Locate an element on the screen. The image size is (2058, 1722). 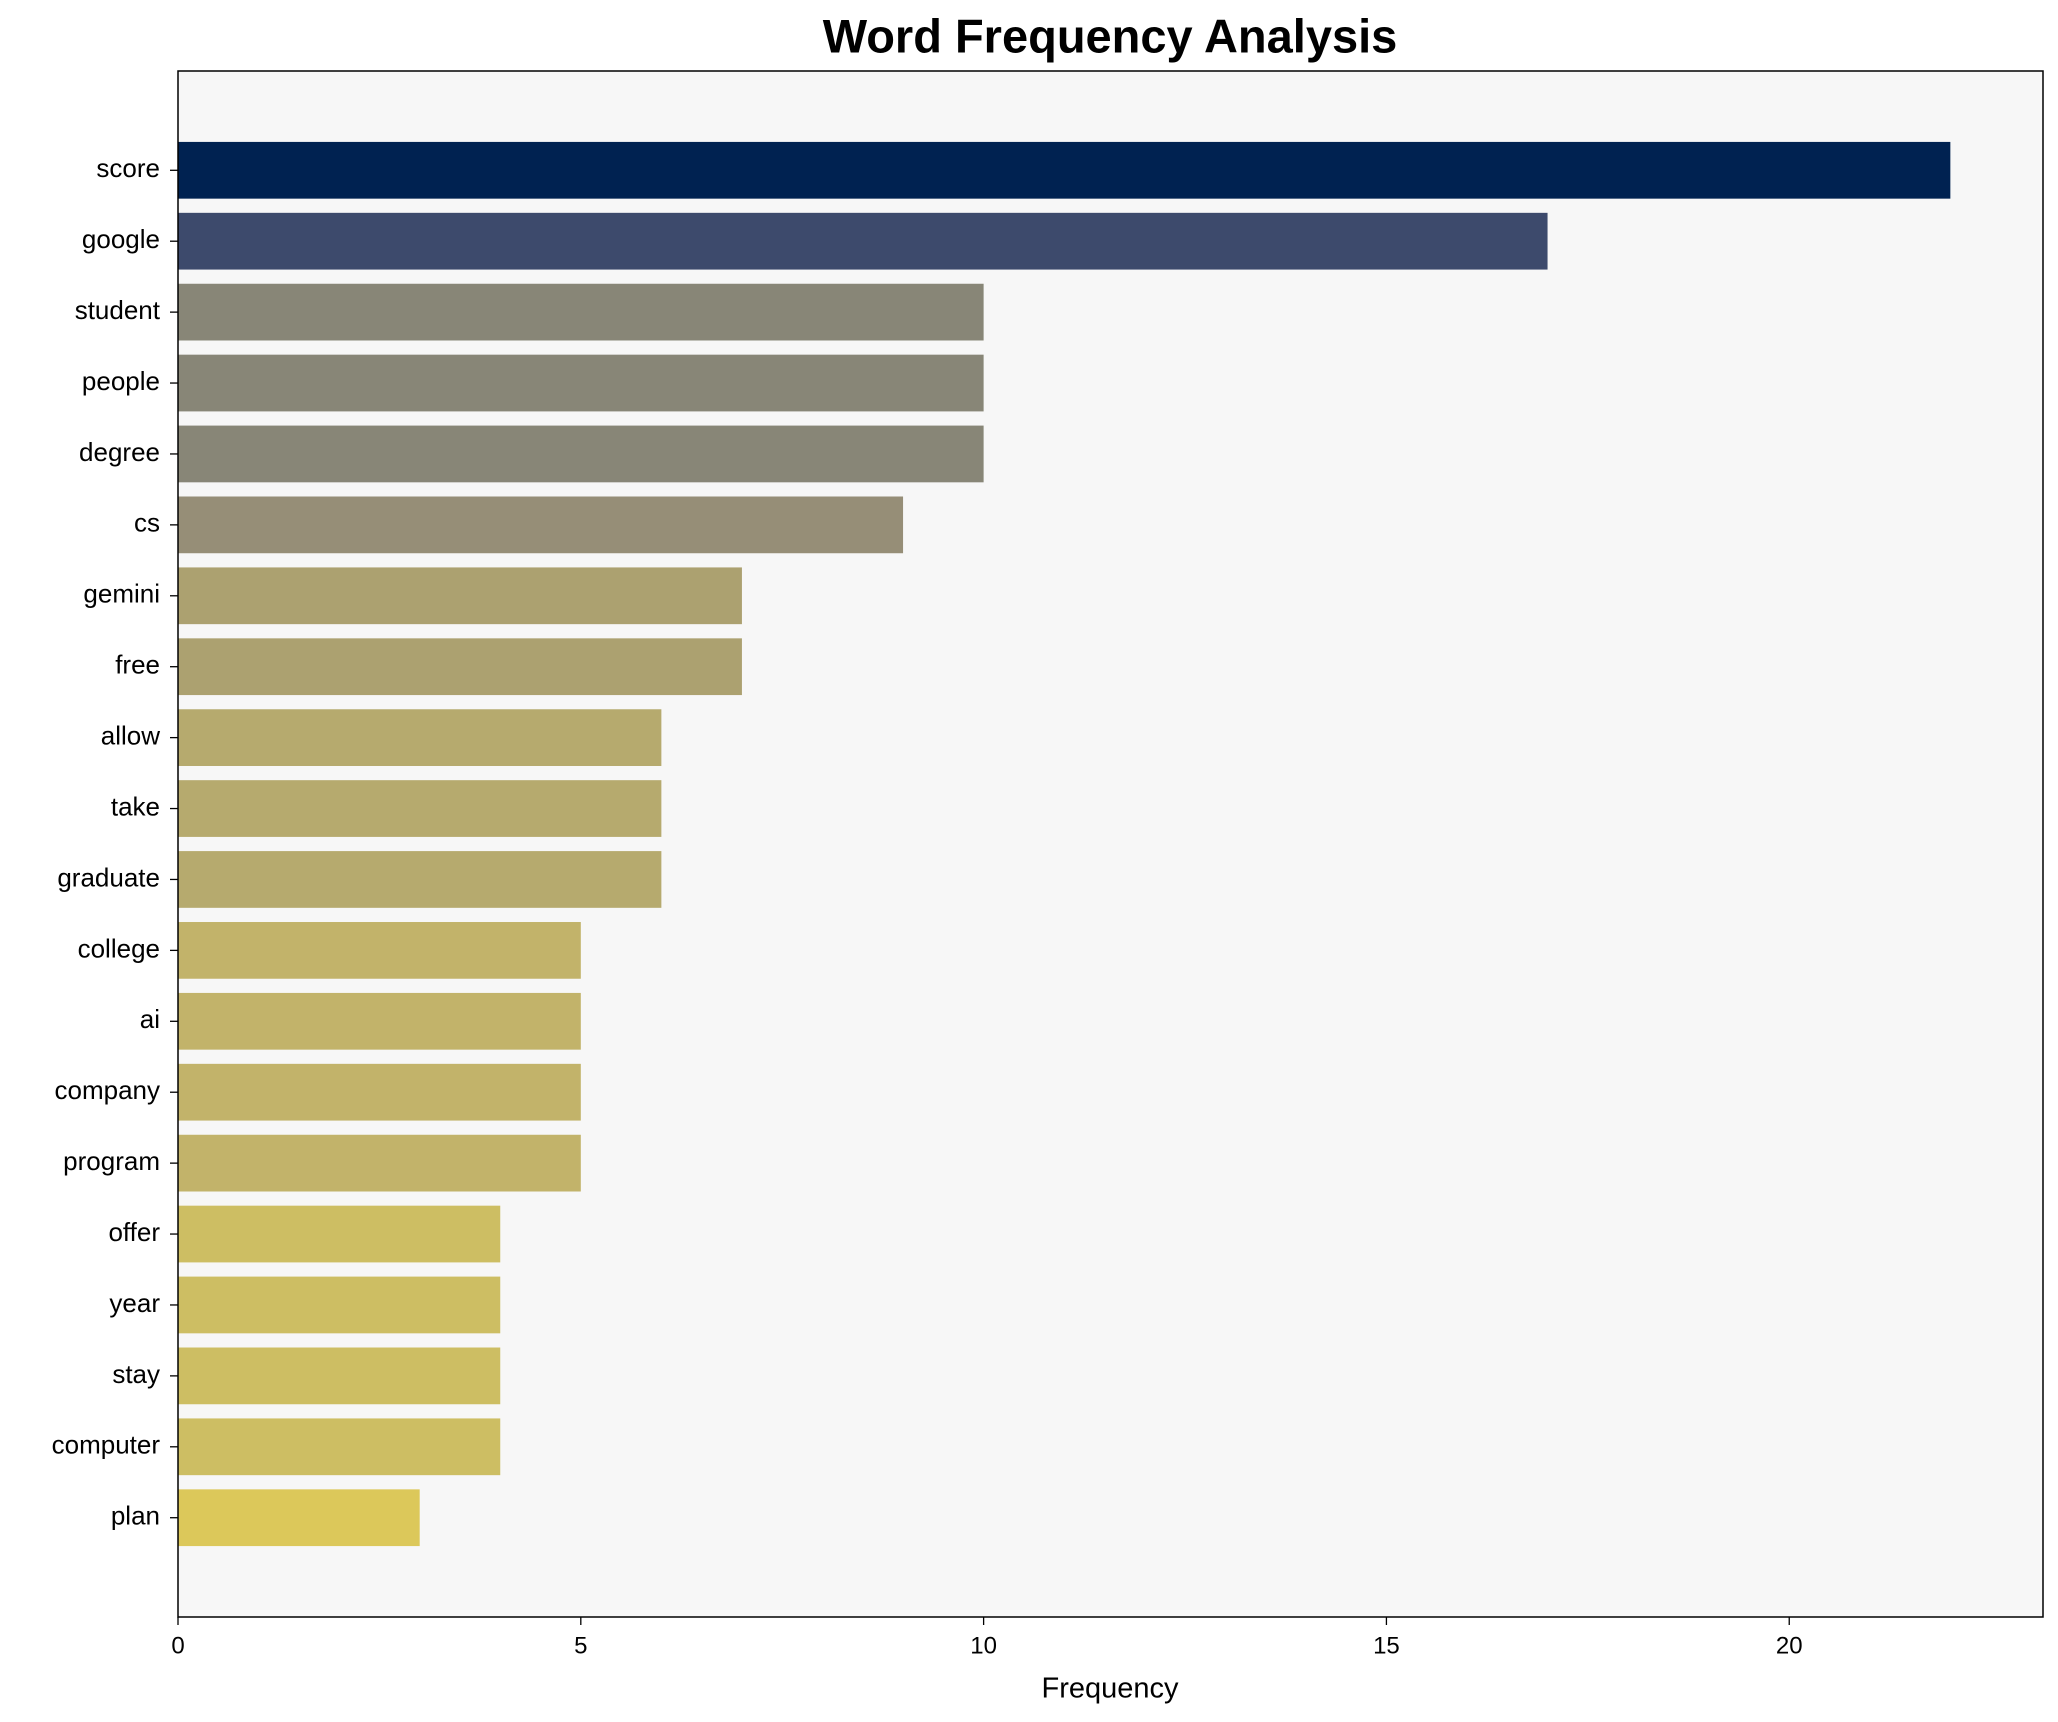
y-tick-label: college is located at coordinates (119, 948).